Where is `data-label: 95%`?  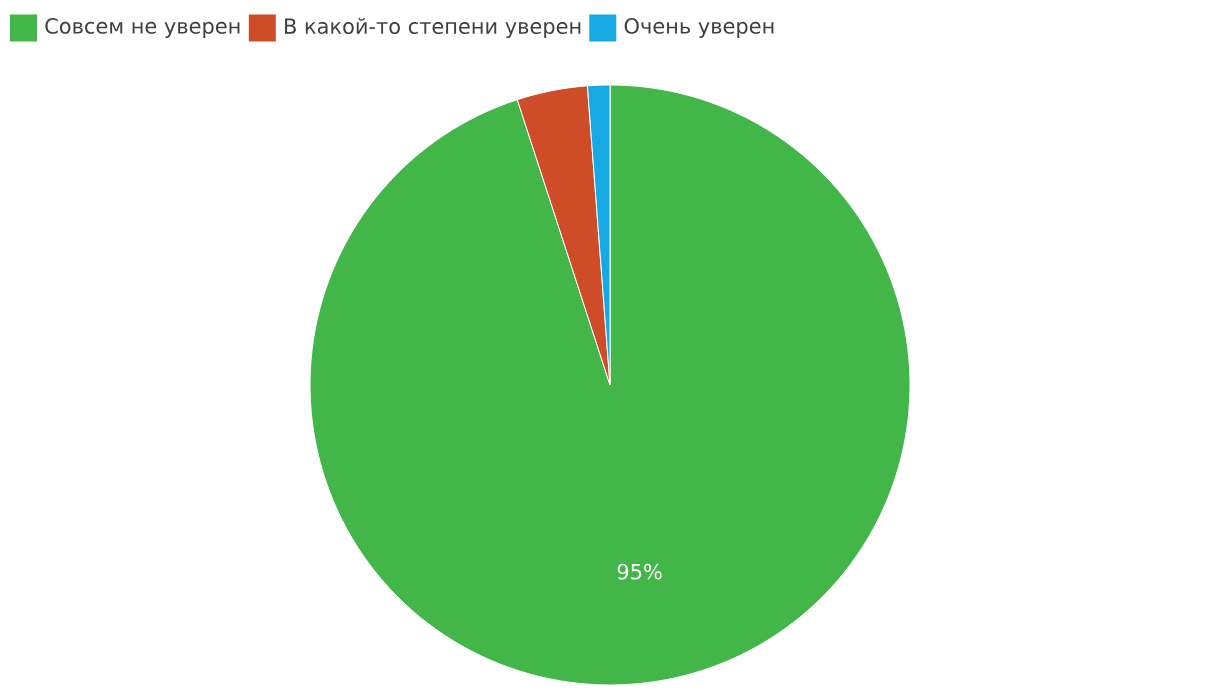
data-label: 95% is located at coordinates (639, 571).